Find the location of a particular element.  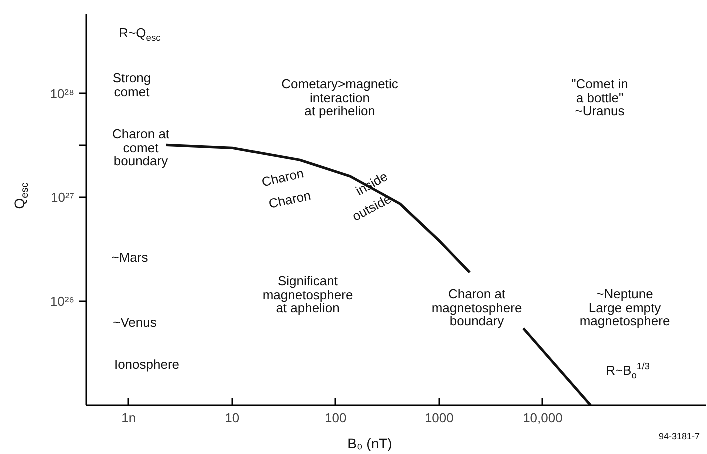

annotation: Strong comet is located at coordinates (132, 84).